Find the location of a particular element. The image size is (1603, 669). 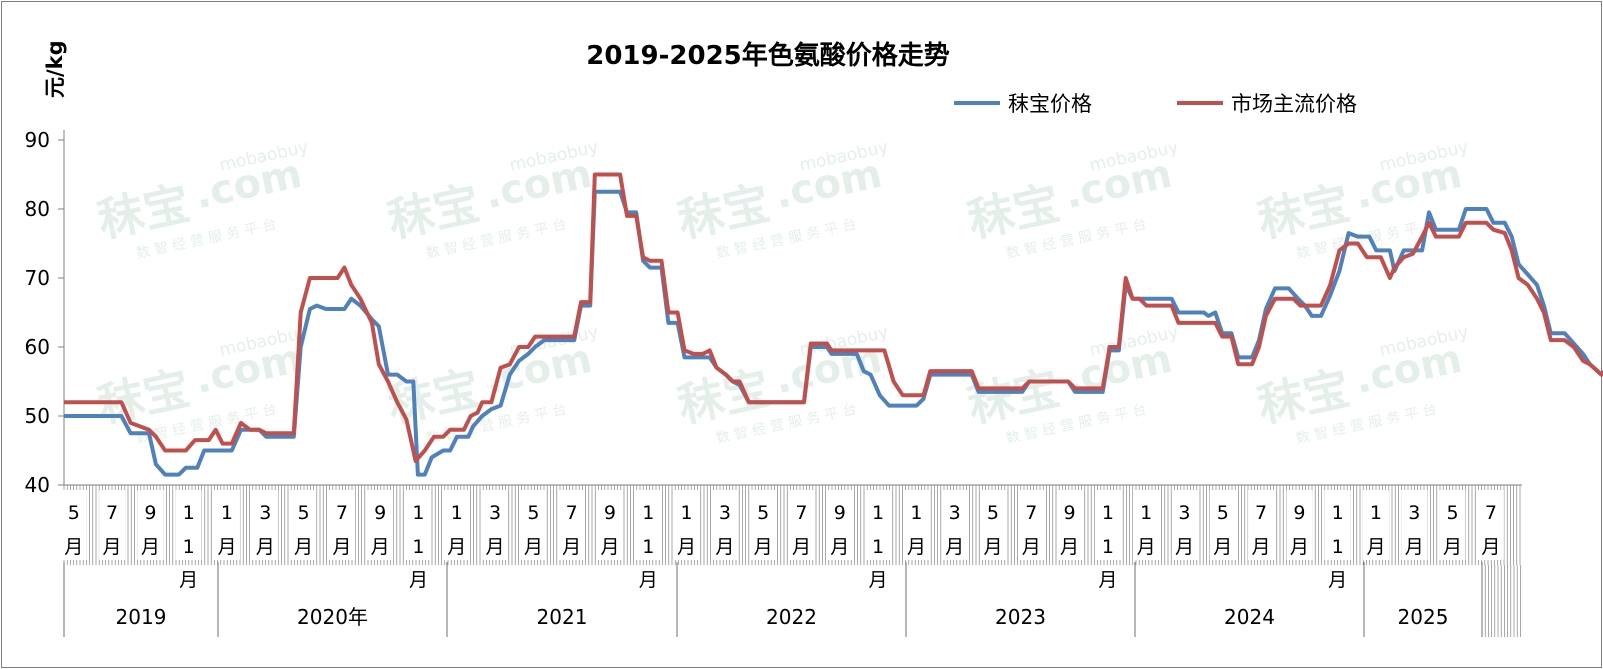

y-axis-label: 元/kg is located at coordinates (55, 69).